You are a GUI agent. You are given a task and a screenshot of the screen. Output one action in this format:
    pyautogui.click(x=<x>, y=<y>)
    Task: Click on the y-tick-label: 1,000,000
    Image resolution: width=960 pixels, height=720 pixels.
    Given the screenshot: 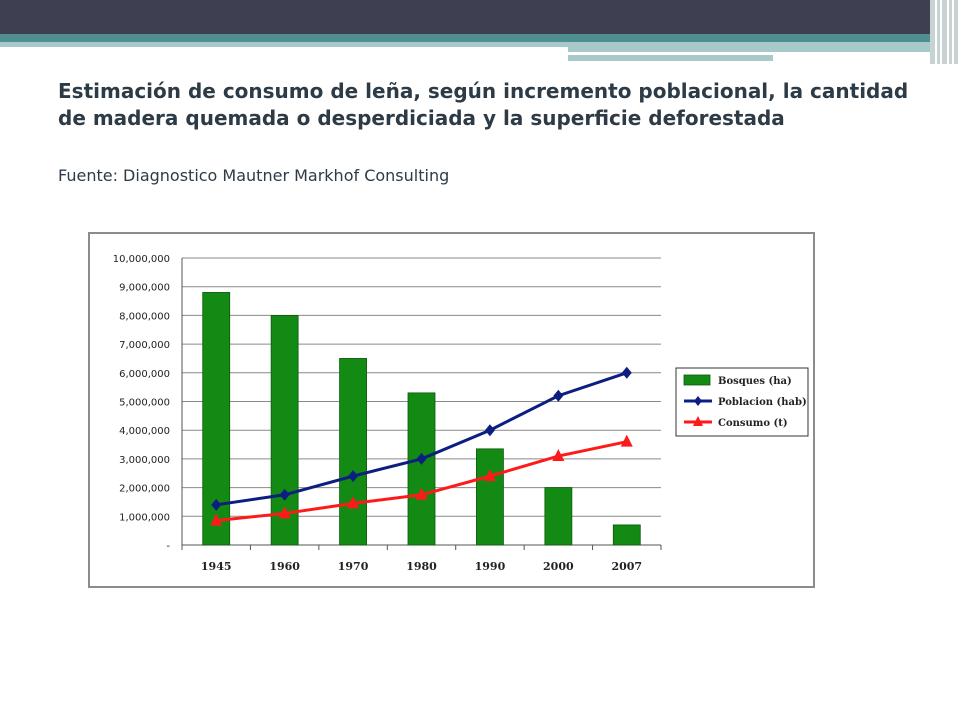 What is the action you would take?
    pyautogui.click(x=144, y=517)
    